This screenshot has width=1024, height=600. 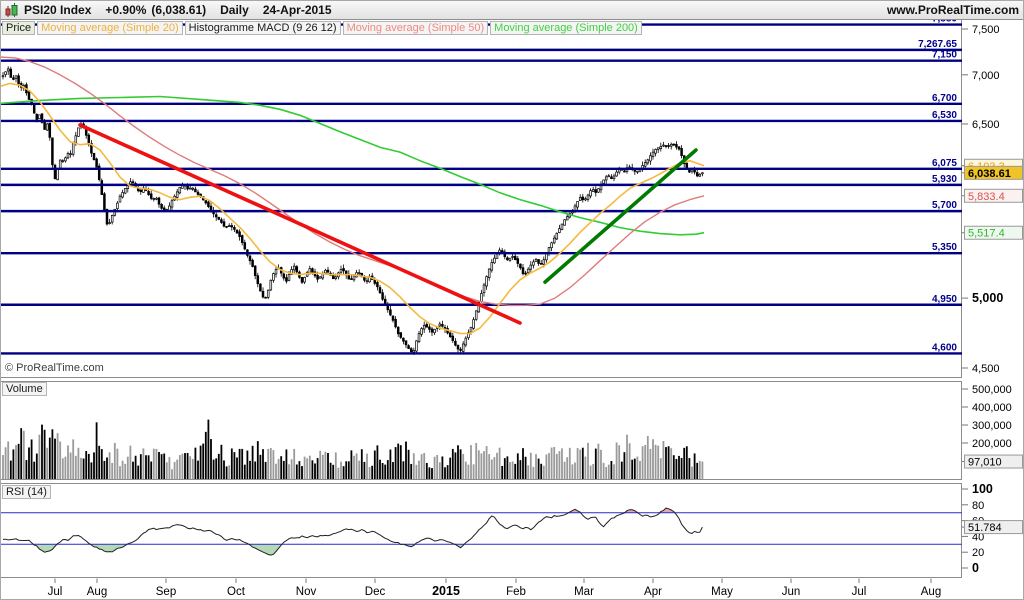 What do you see at coordinates (944, 98) in the screenshot?
I see `level-label: 6,700` at bounding box center [944, 98].